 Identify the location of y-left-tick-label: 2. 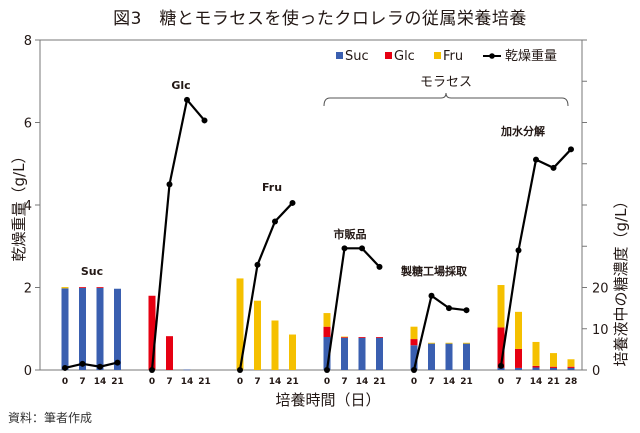
(28, 289).